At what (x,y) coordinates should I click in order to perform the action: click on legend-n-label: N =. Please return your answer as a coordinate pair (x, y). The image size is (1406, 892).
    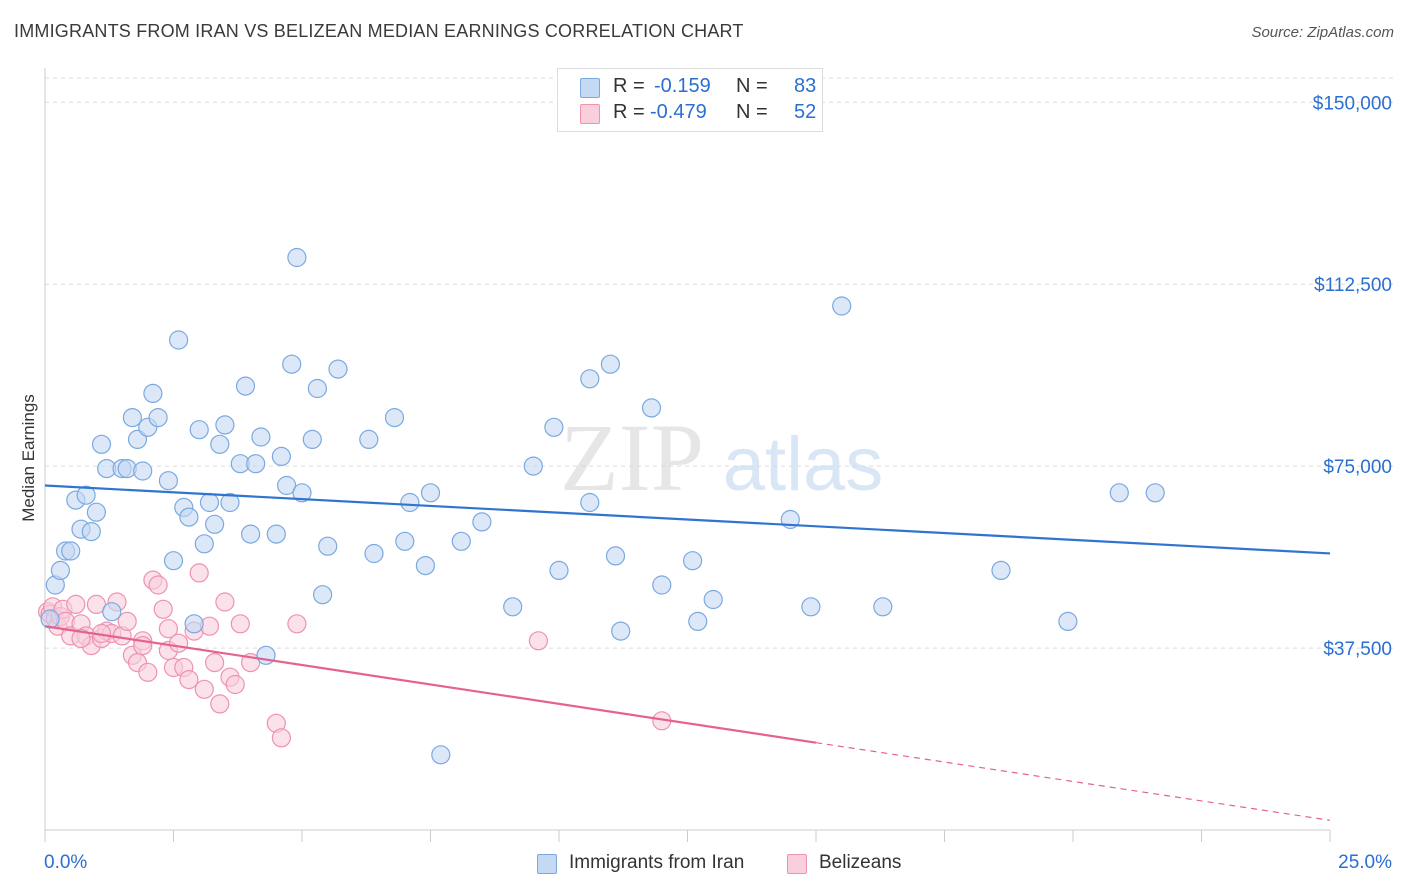
    Looking at the image, I should click on (752, 86).